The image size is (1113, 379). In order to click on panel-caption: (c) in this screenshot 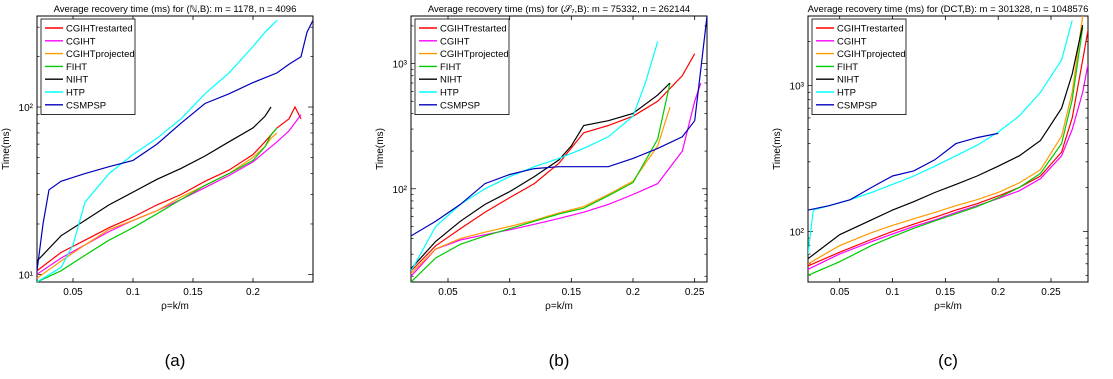, I will do `click(948, 360)`.